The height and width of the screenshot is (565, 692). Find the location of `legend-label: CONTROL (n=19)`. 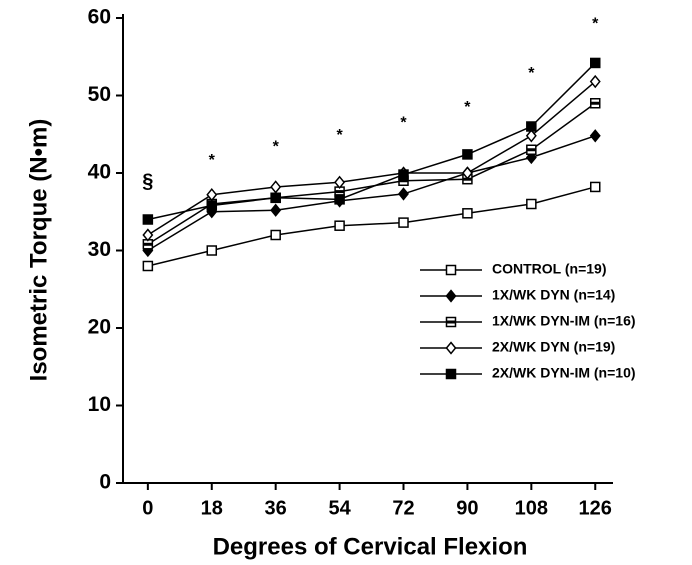

legend-label: CONTROL (n=19) is located at coordinates (549, 269).